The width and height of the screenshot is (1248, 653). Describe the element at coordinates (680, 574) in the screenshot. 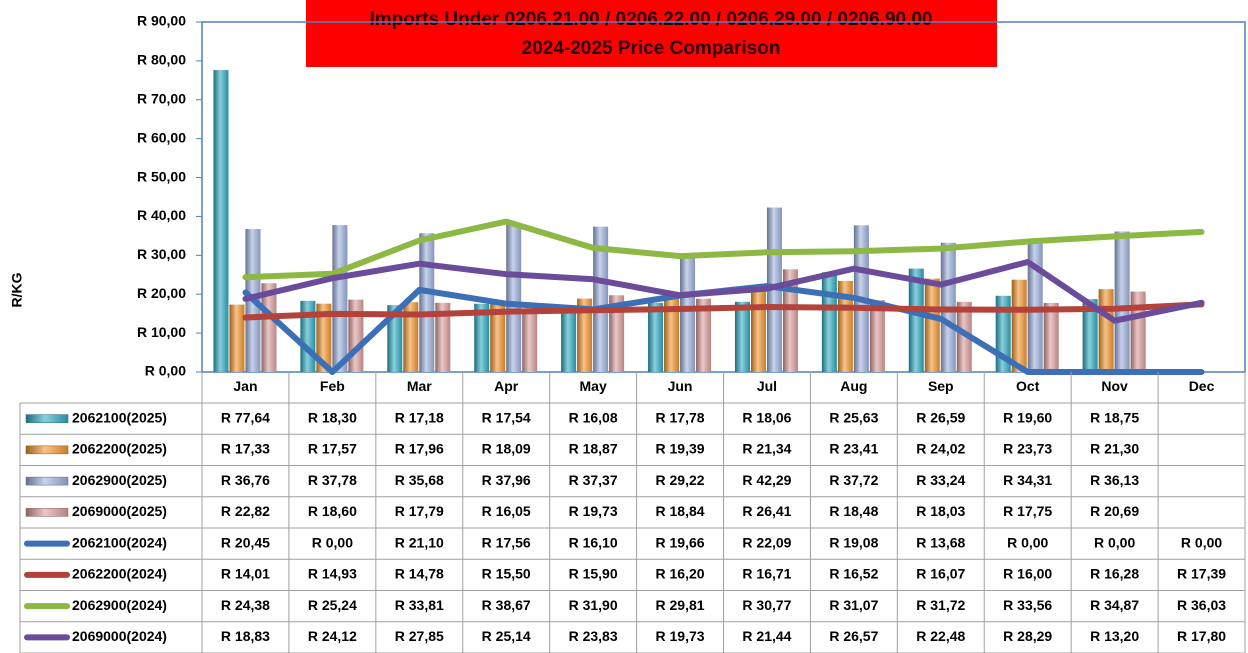

I see `table-cell: R 16,20` at that location.